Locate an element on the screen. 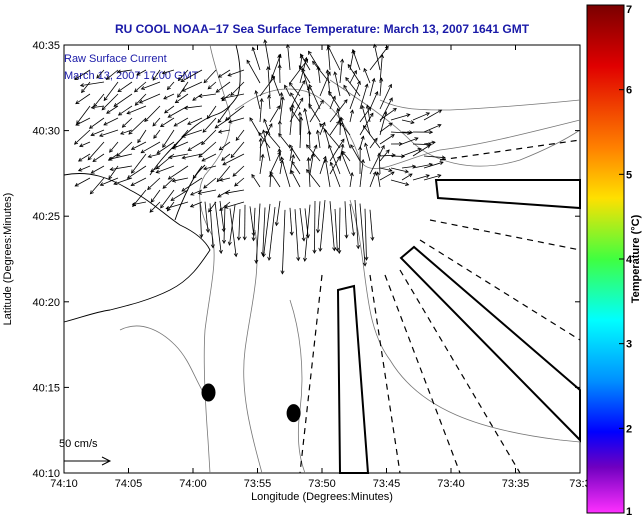  x-tick-label: 73:3 is located at coordinates (579, 484).